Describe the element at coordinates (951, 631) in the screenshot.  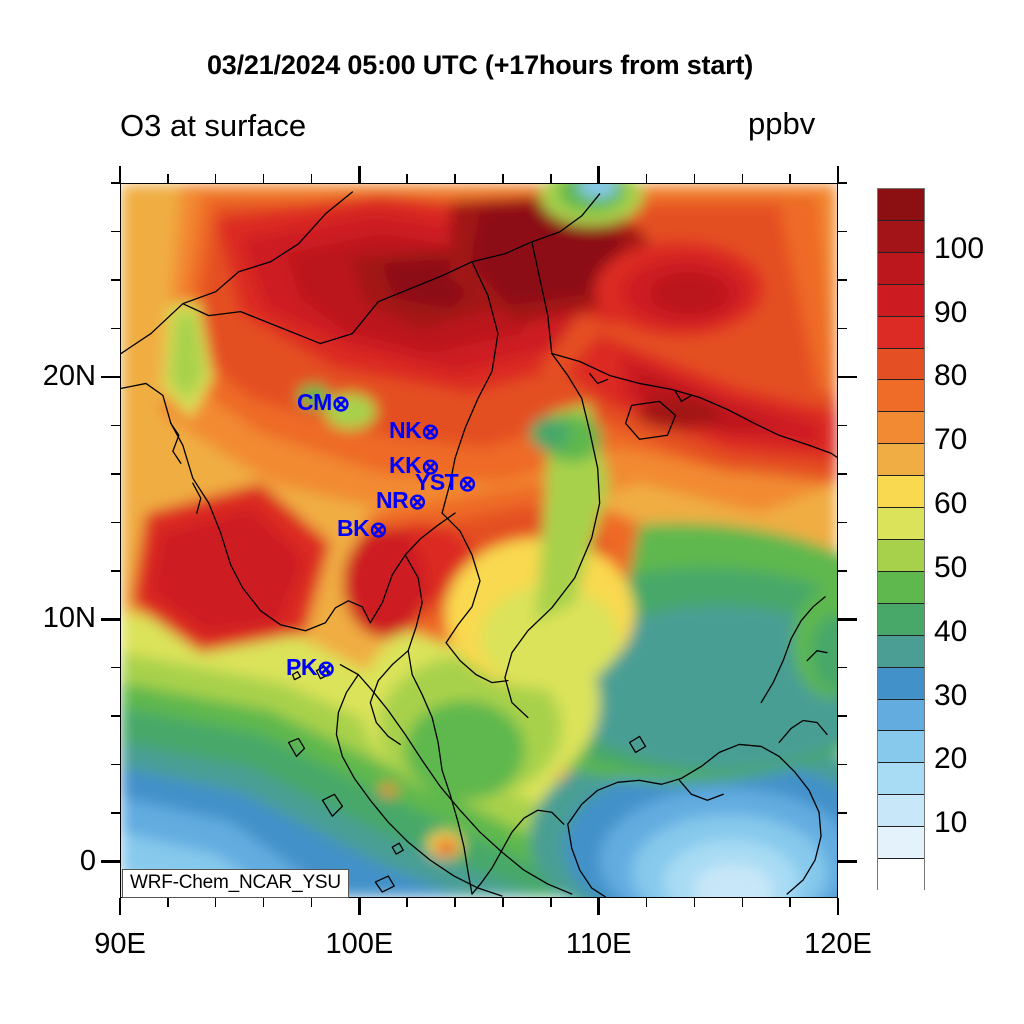
I see `colorbar-tick-label: 40` at that location.